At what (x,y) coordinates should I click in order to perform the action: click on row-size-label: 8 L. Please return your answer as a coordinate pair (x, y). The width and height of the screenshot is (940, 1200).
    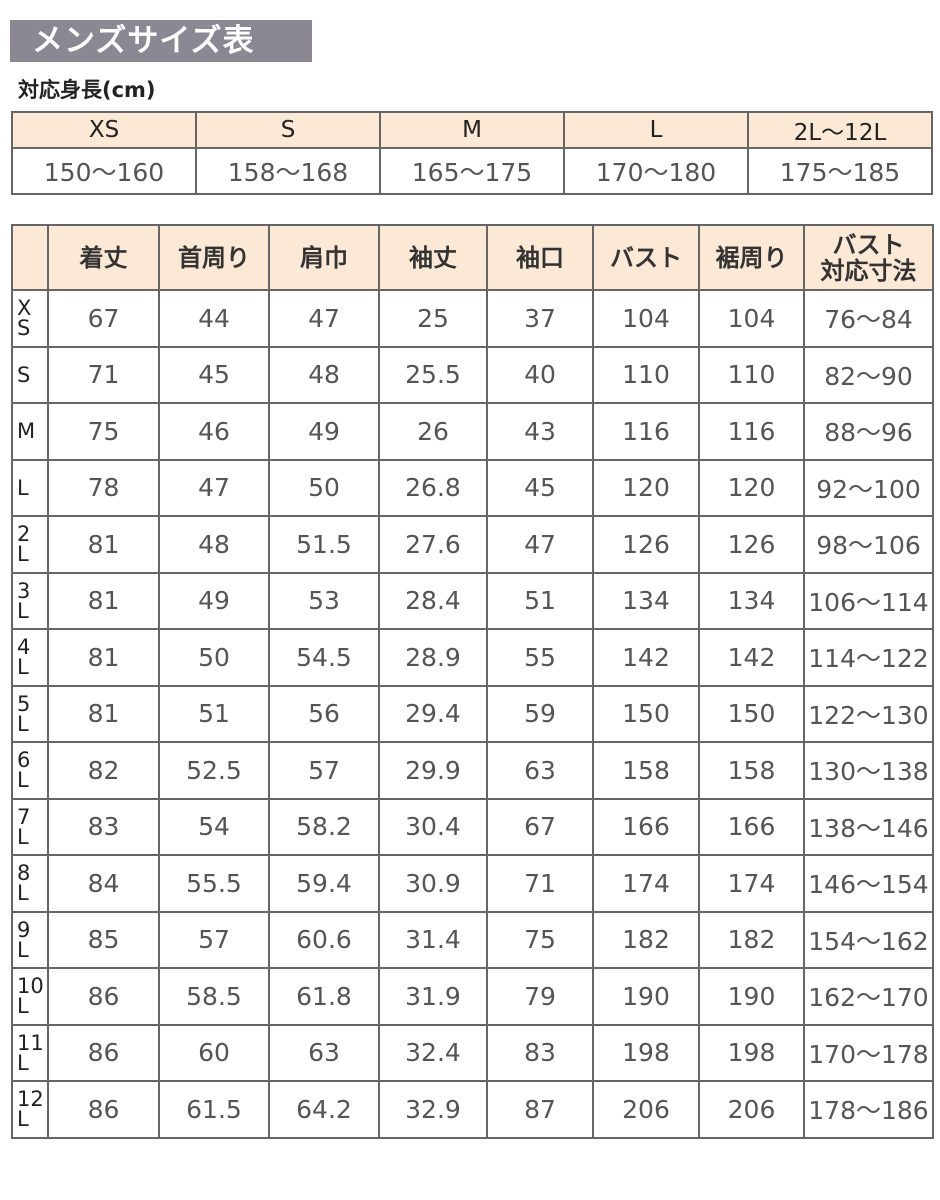
    Looking at the image, I should click on (30, 883).